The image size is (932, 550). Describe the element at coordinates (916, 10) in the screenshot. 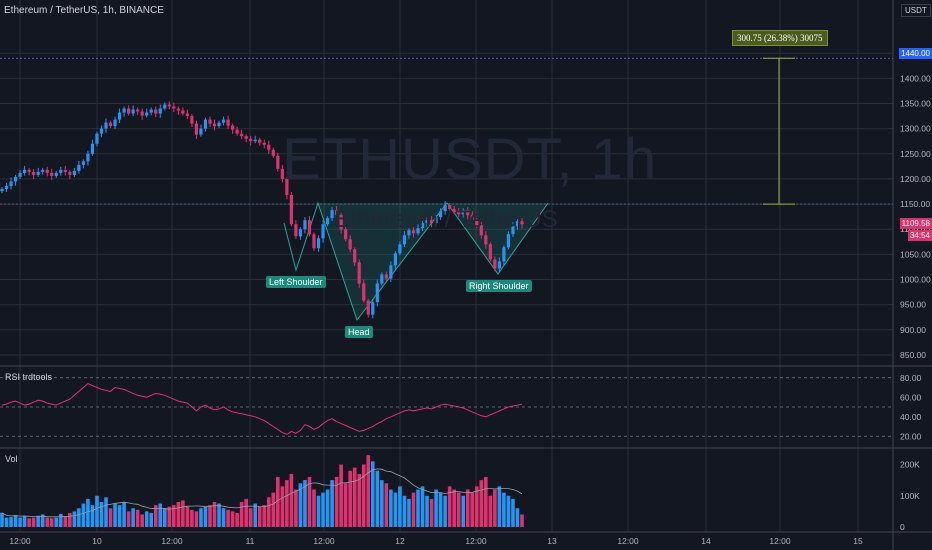

I see `currency-unit: USDT` at that location.